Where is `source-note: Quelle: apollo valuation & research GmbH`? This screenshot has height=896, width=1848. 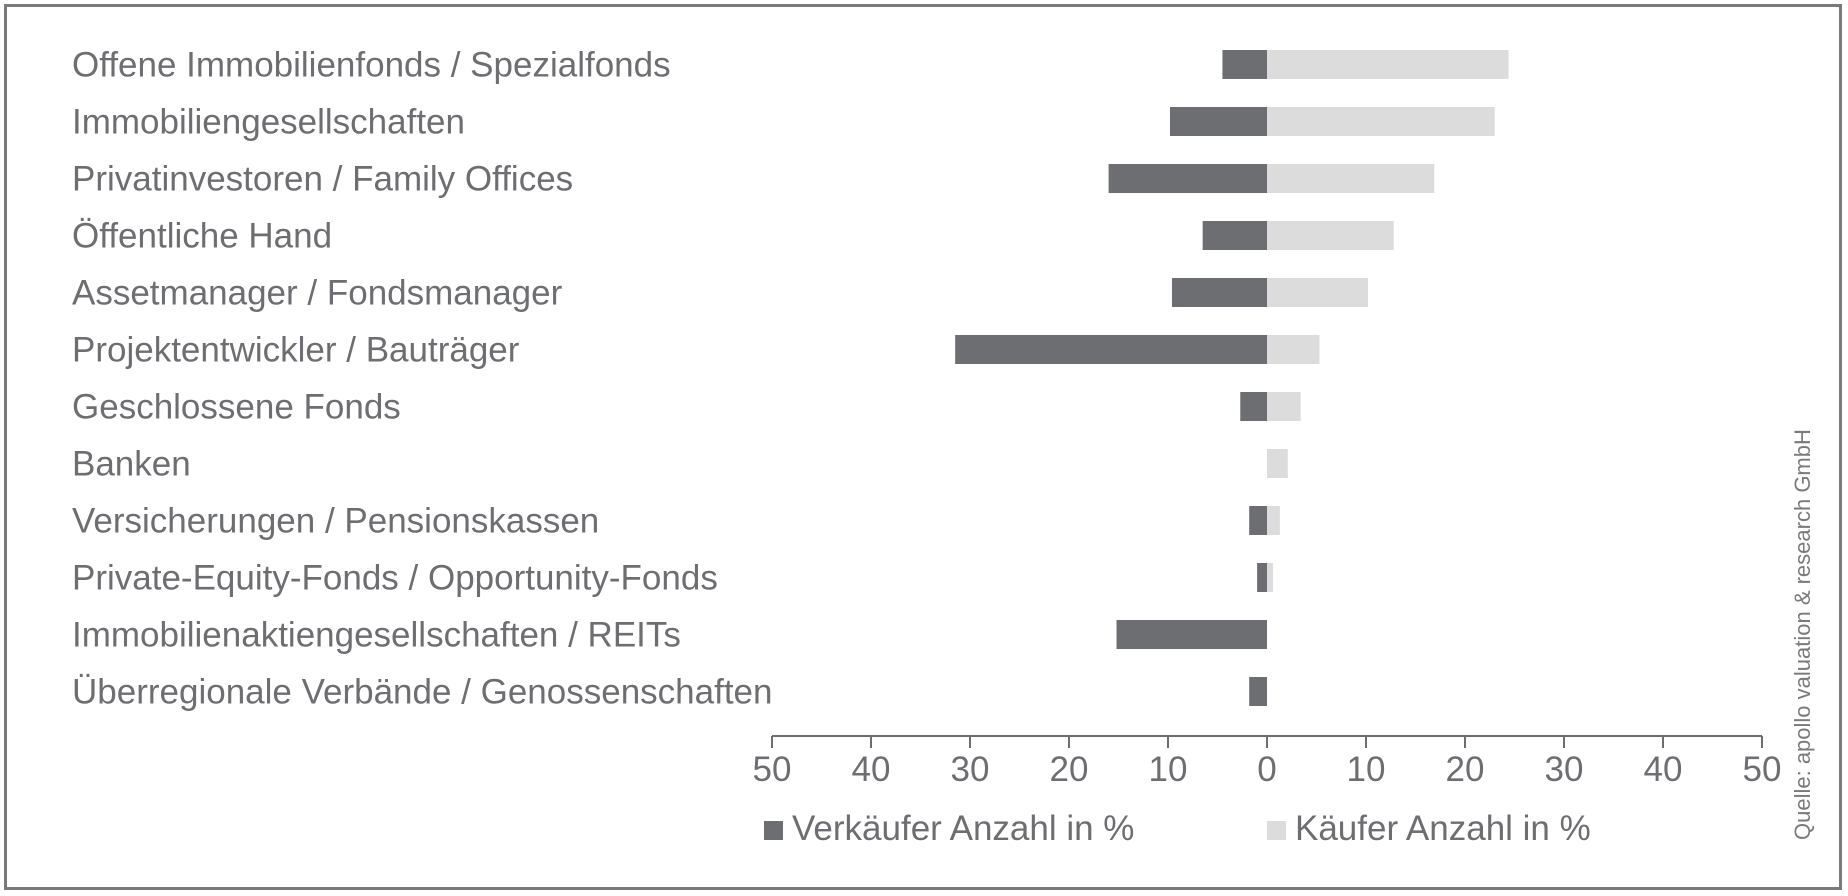
source-note: Quelle: apollo valuation & research GmbH is located at coordinates (1802, 634).